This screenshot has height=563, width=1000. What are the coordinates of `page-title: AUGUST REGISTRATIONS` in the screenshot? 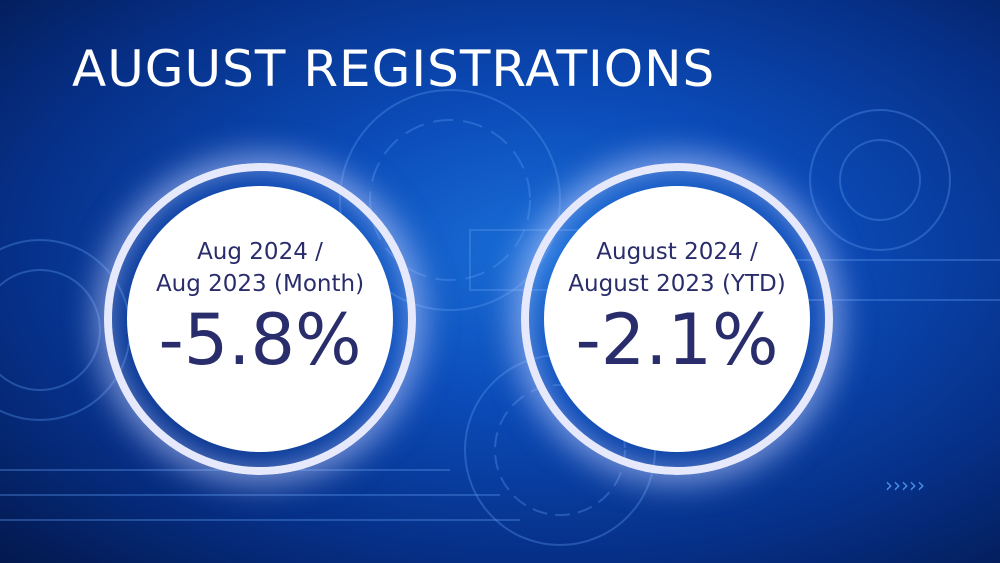 It's located at (394, 69).